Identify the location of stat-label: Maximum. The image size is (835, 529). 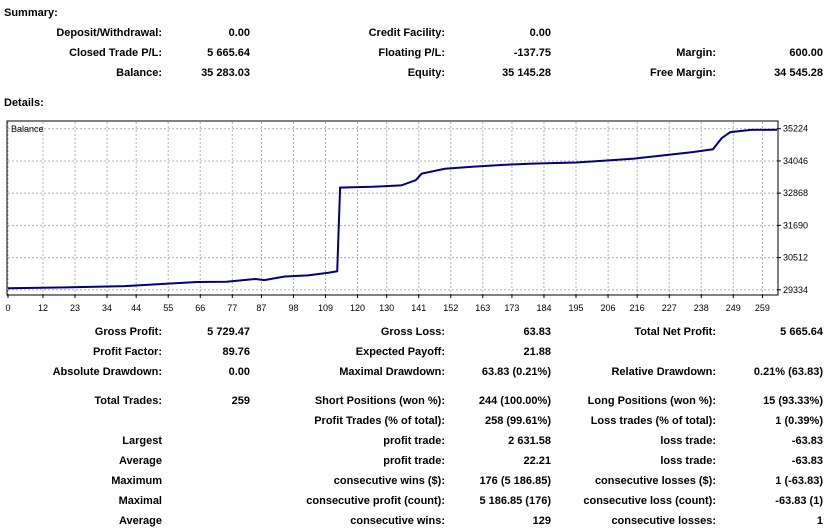
(136, 481).